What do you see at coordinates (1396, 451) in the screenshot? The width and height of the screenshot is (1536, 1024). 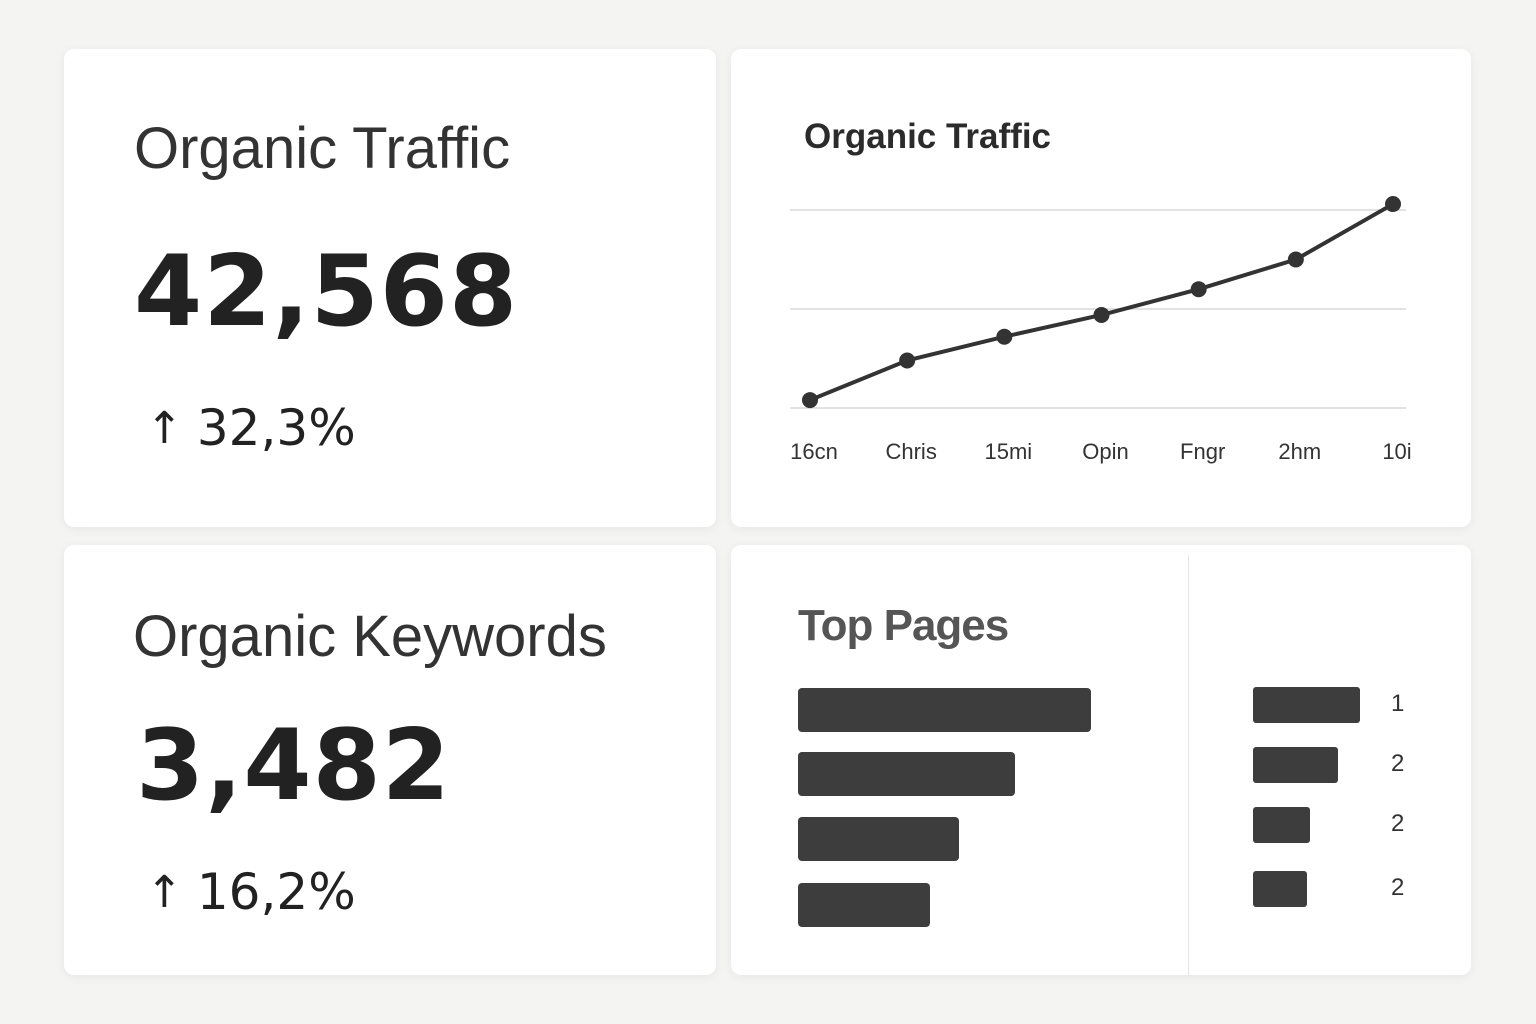 I see `x-tick-label: 10i` at bounding box center [1396, 451].